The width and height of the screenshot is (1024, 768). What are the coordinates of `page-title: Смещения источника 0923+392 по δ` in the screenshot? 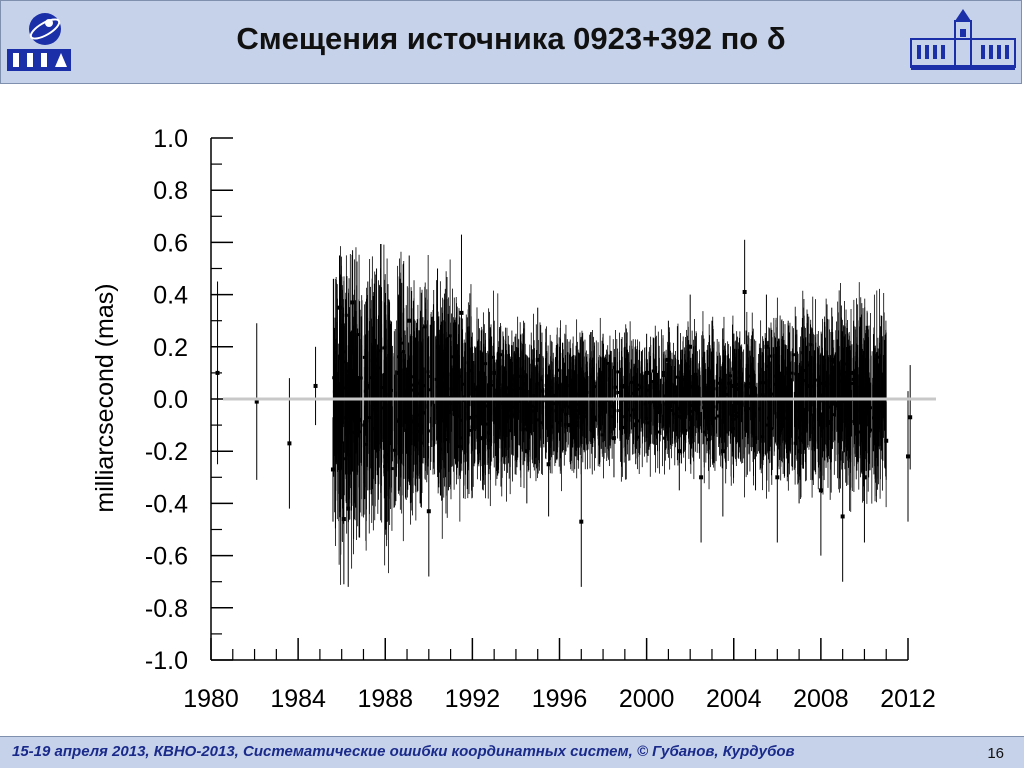 It's located at (511, 38).